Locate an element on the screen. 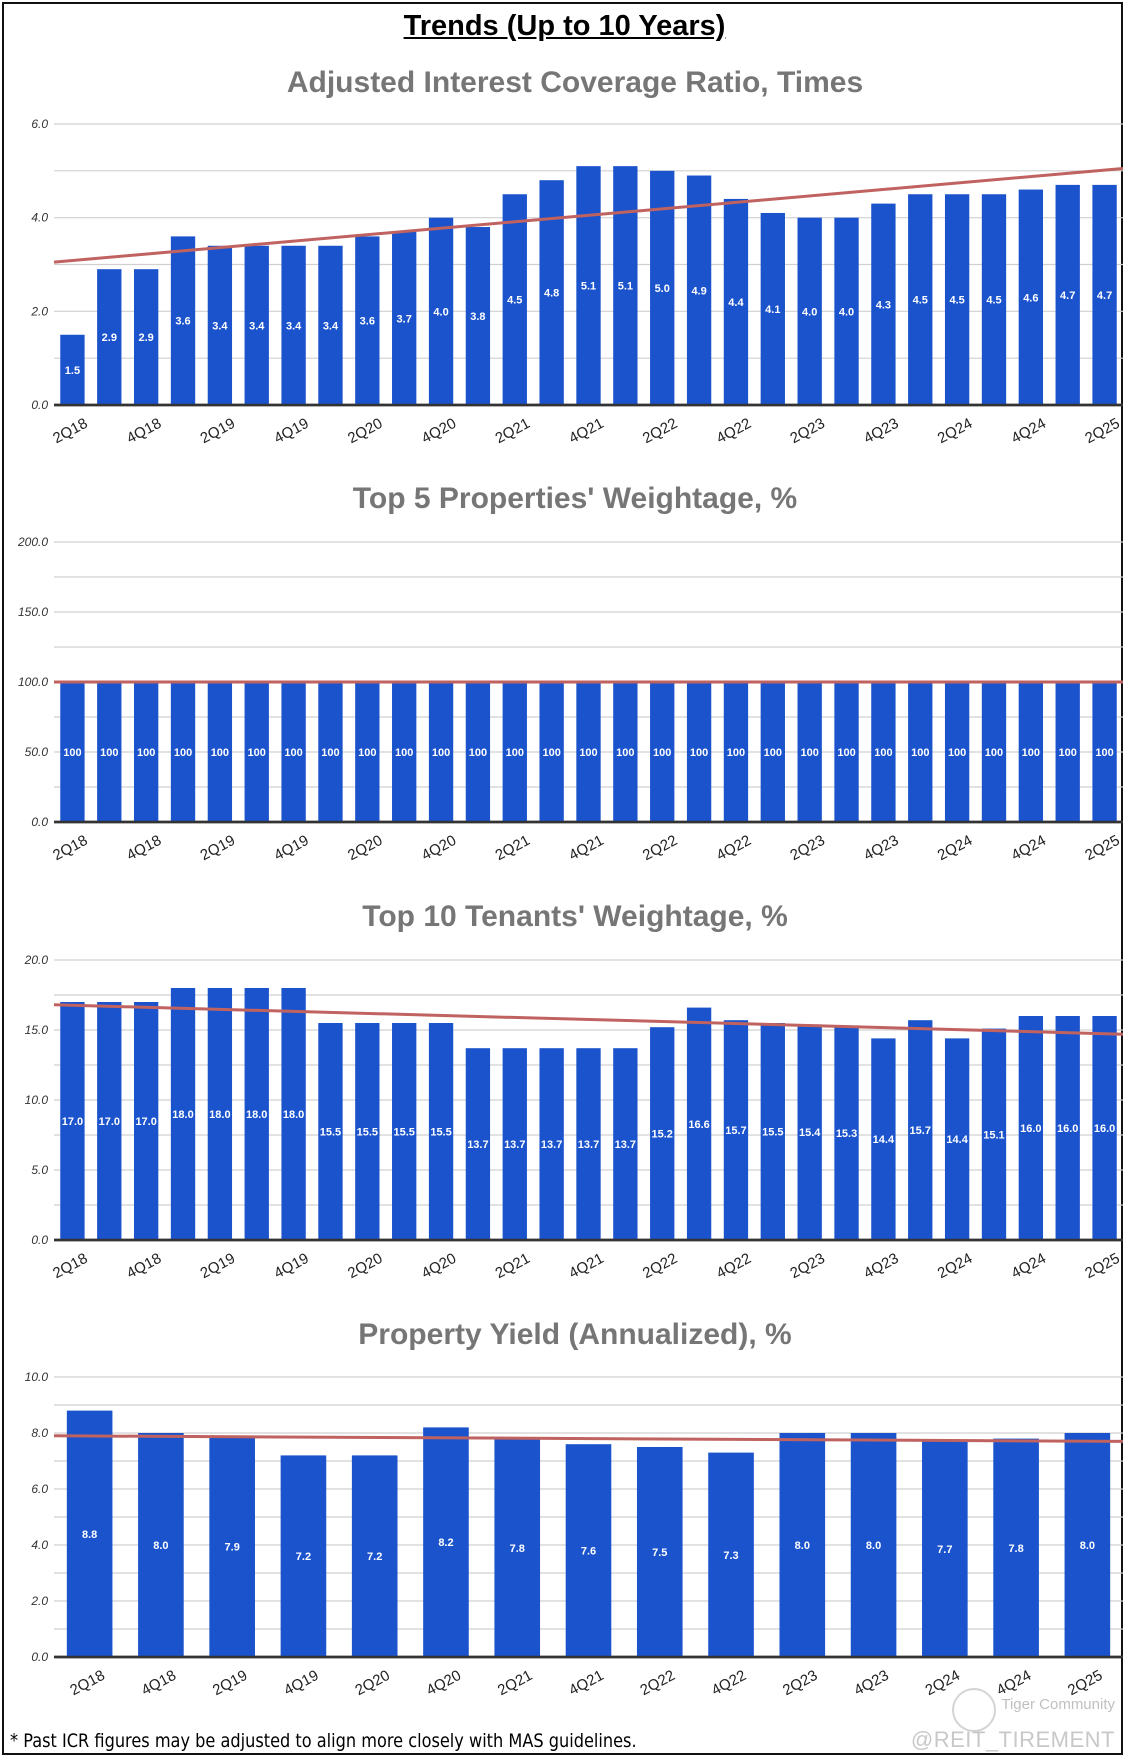 Image resolution: width=1129 pixels, height=1761 pixels. data-label: 15.1 is located at coordinates (993, 1135).